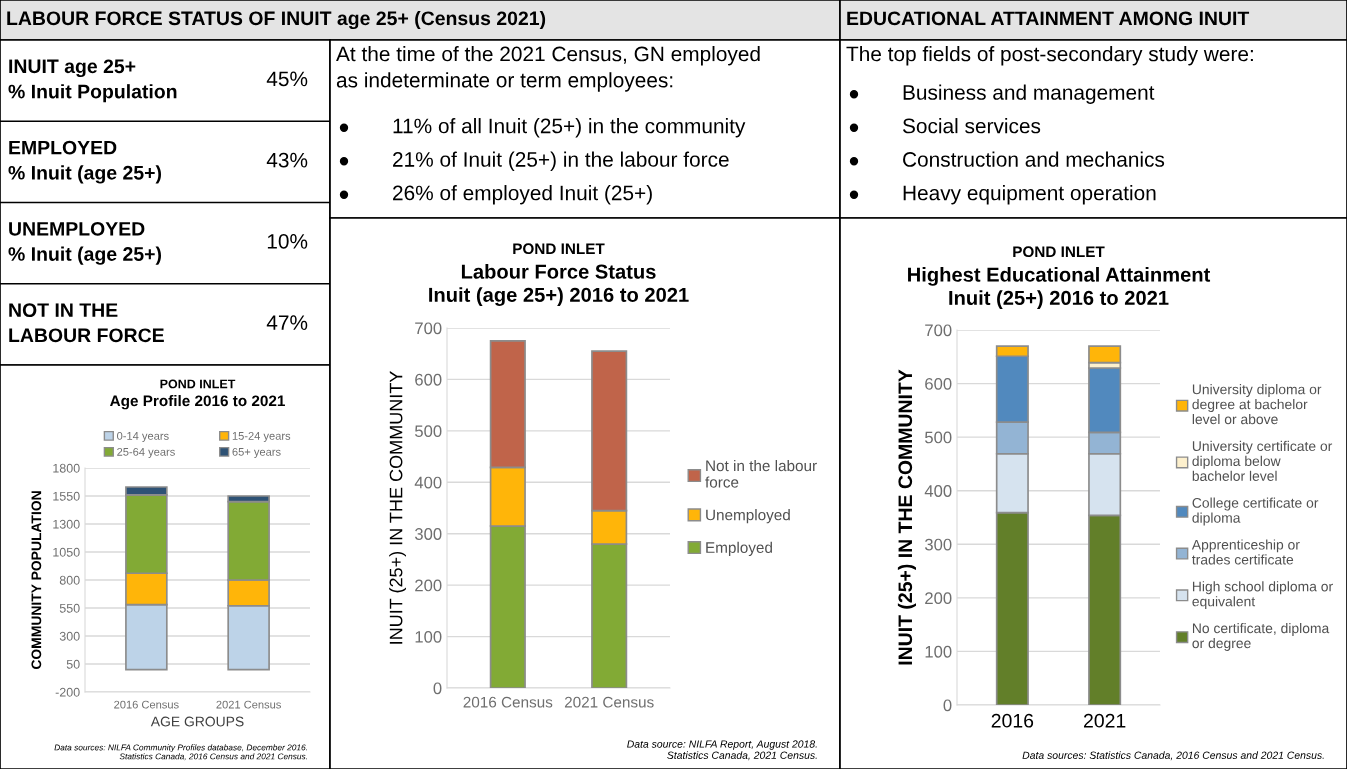 The image size is (1347, 769). I want to click on text: At the time of the 2021 Census, GN employed as indeterminate or term employees:, so click(548, 69).